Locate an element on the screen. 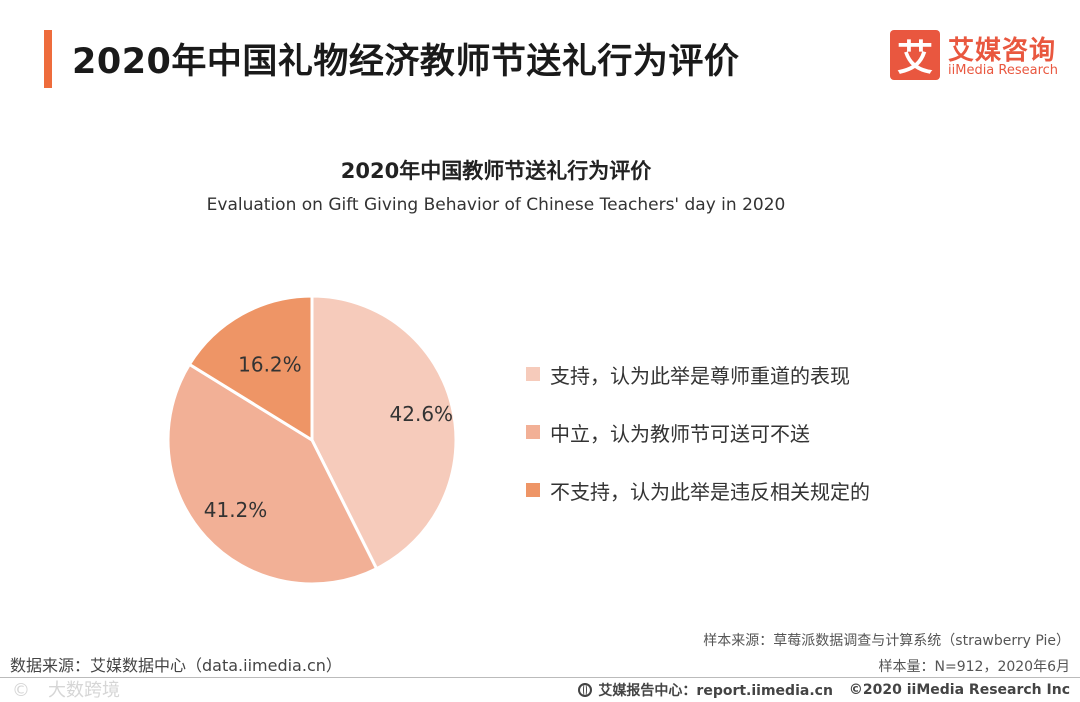  footer-divider is located at coordinates (540, 677).